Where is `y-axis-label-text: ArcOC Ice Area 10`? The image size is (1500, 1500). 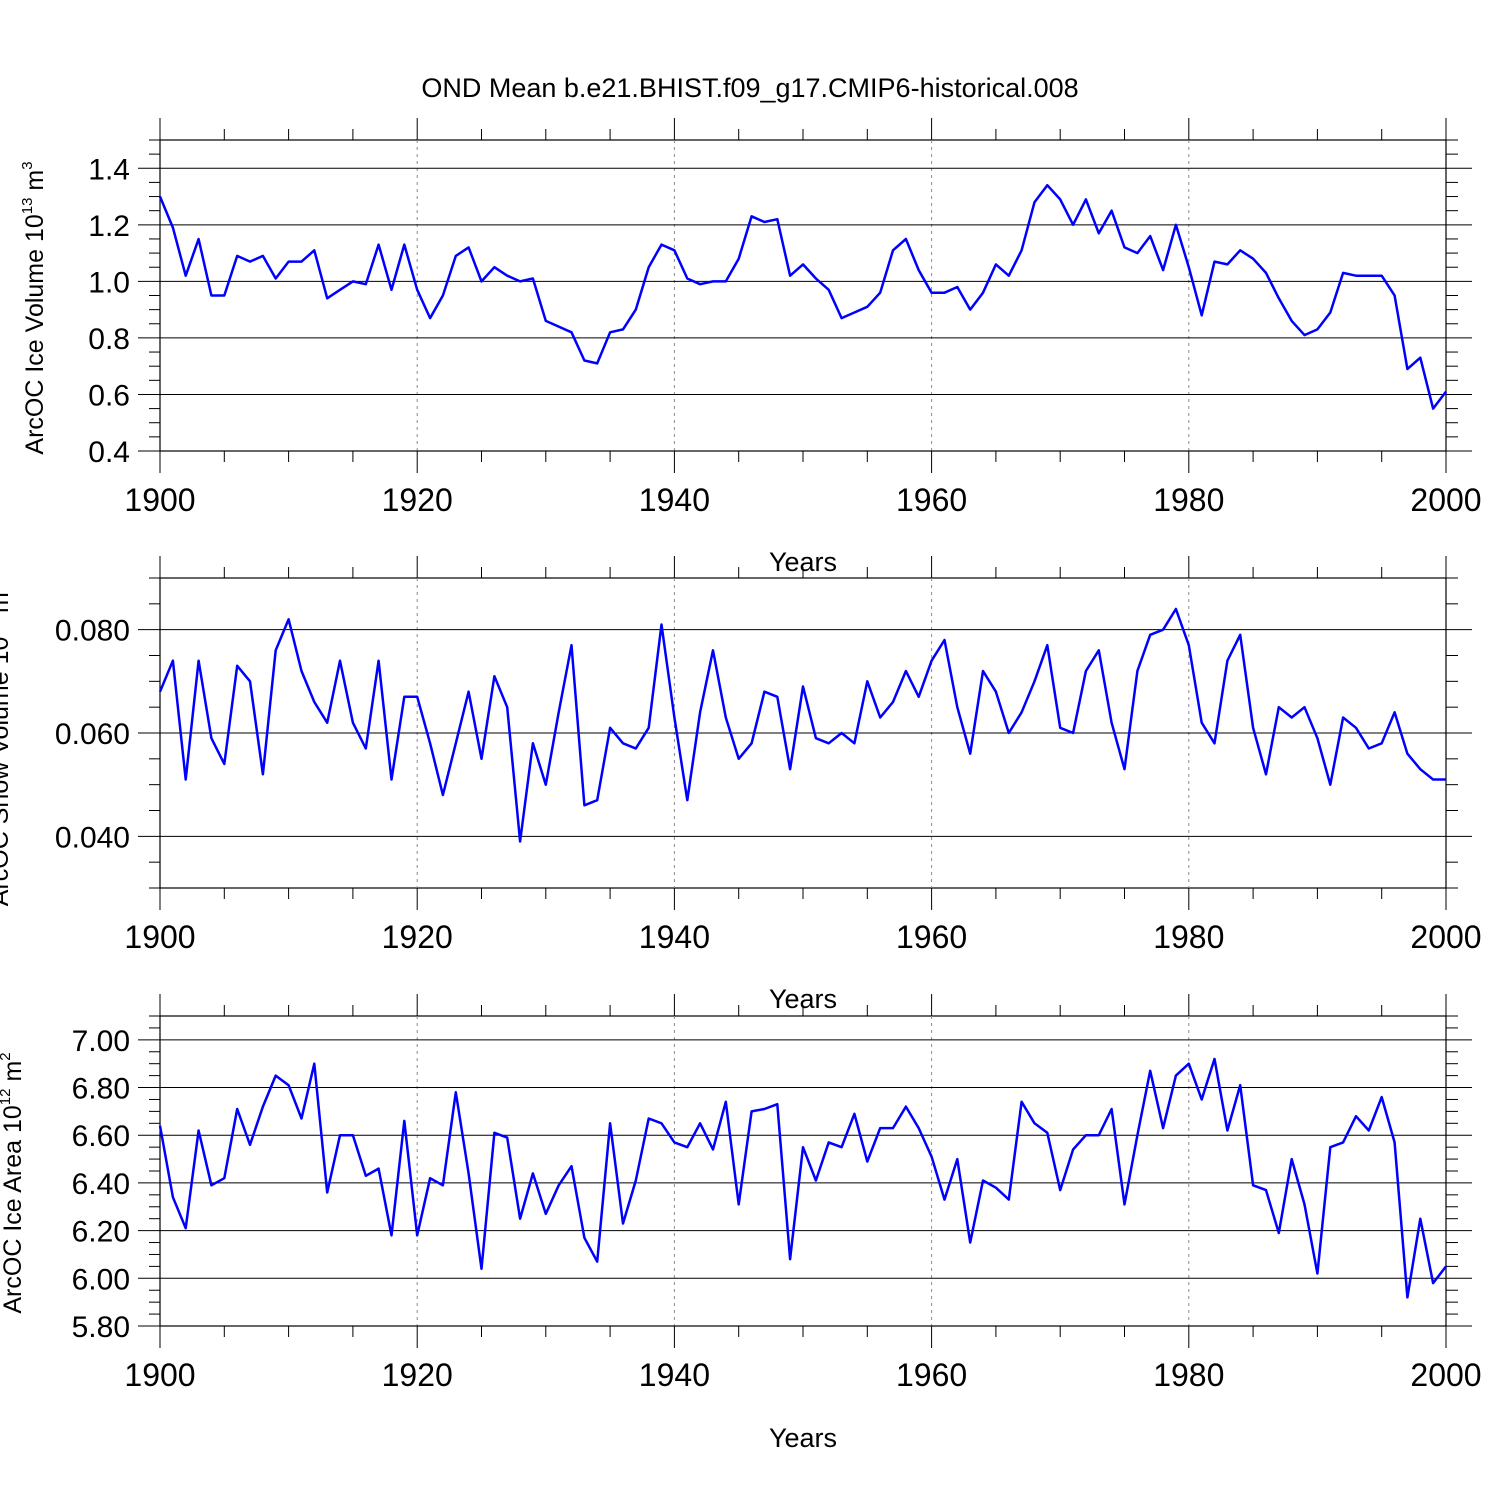 y-axis-label-text: ArcOC Ice Area 10 is located at coordinates (13, 1209).